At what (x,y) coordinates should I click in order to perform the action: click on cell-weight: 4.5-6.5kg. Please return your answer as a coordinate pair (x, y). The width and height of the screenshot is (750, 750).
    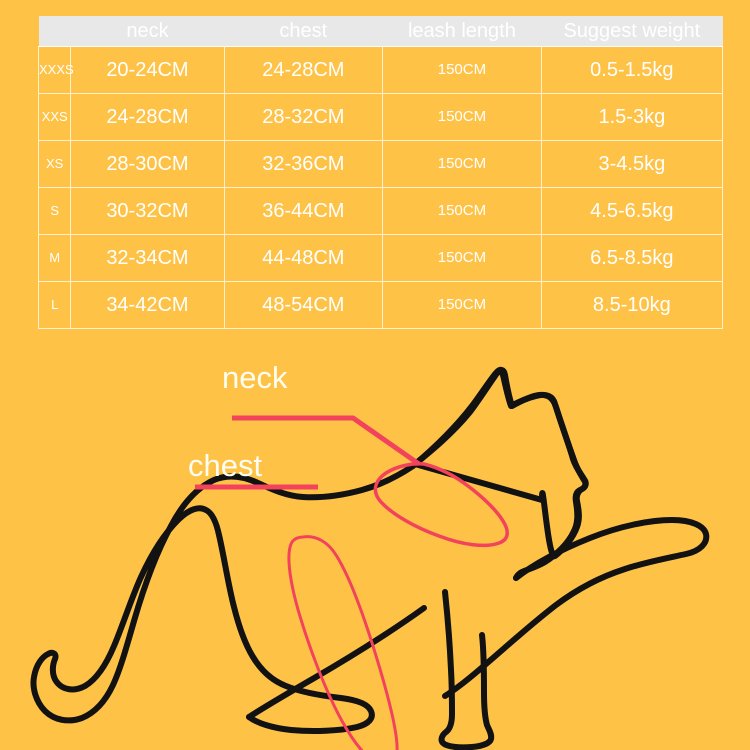
    Looking at the image, I should click on (632, 211).